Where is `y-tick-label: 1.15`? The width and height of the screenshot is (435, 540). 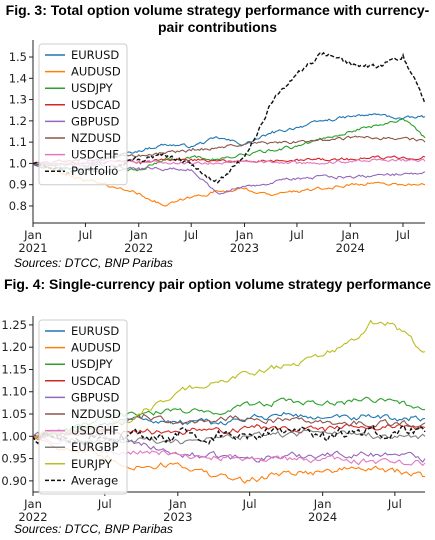 y-tick-label: 1.15 is located at coordinates (14, 369).